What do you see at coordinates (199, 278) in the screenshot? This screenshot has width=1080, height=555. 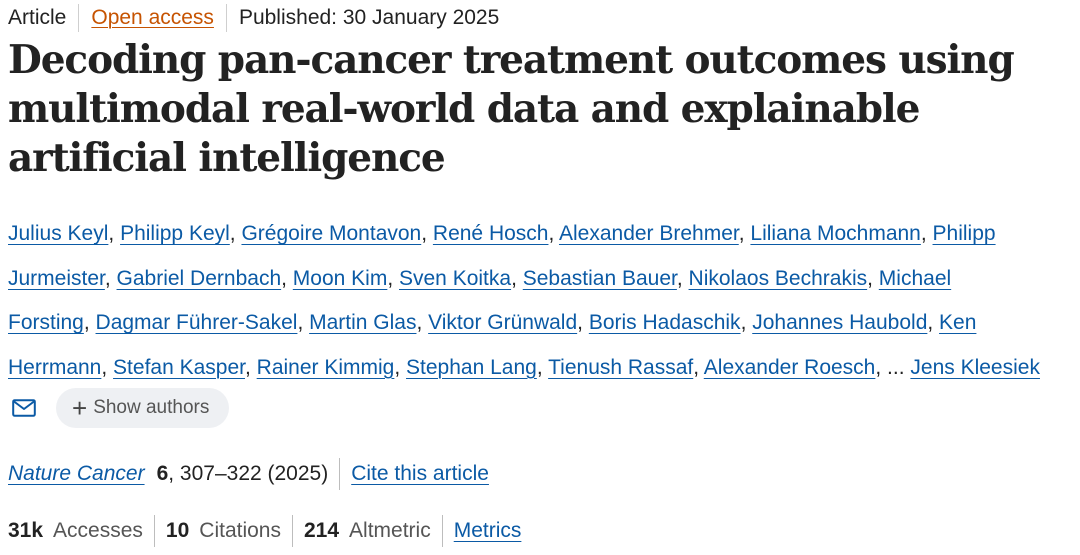 I see `author-link: Gabriel Dernbach` at bounding box center [199, 278].